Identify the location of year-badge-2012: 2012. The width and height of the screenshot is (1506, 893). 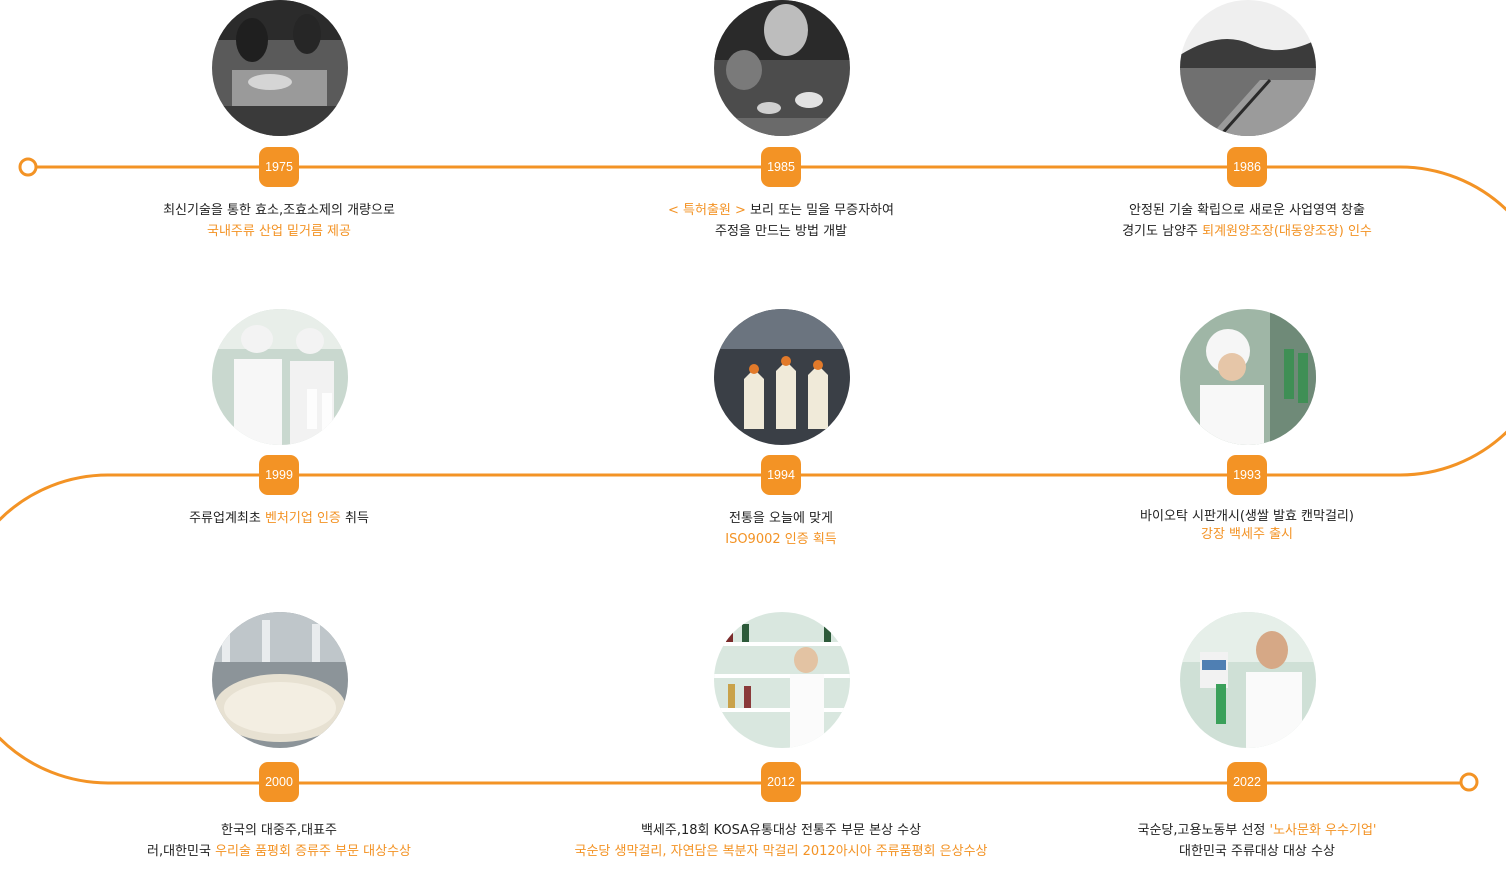
(781, 782).